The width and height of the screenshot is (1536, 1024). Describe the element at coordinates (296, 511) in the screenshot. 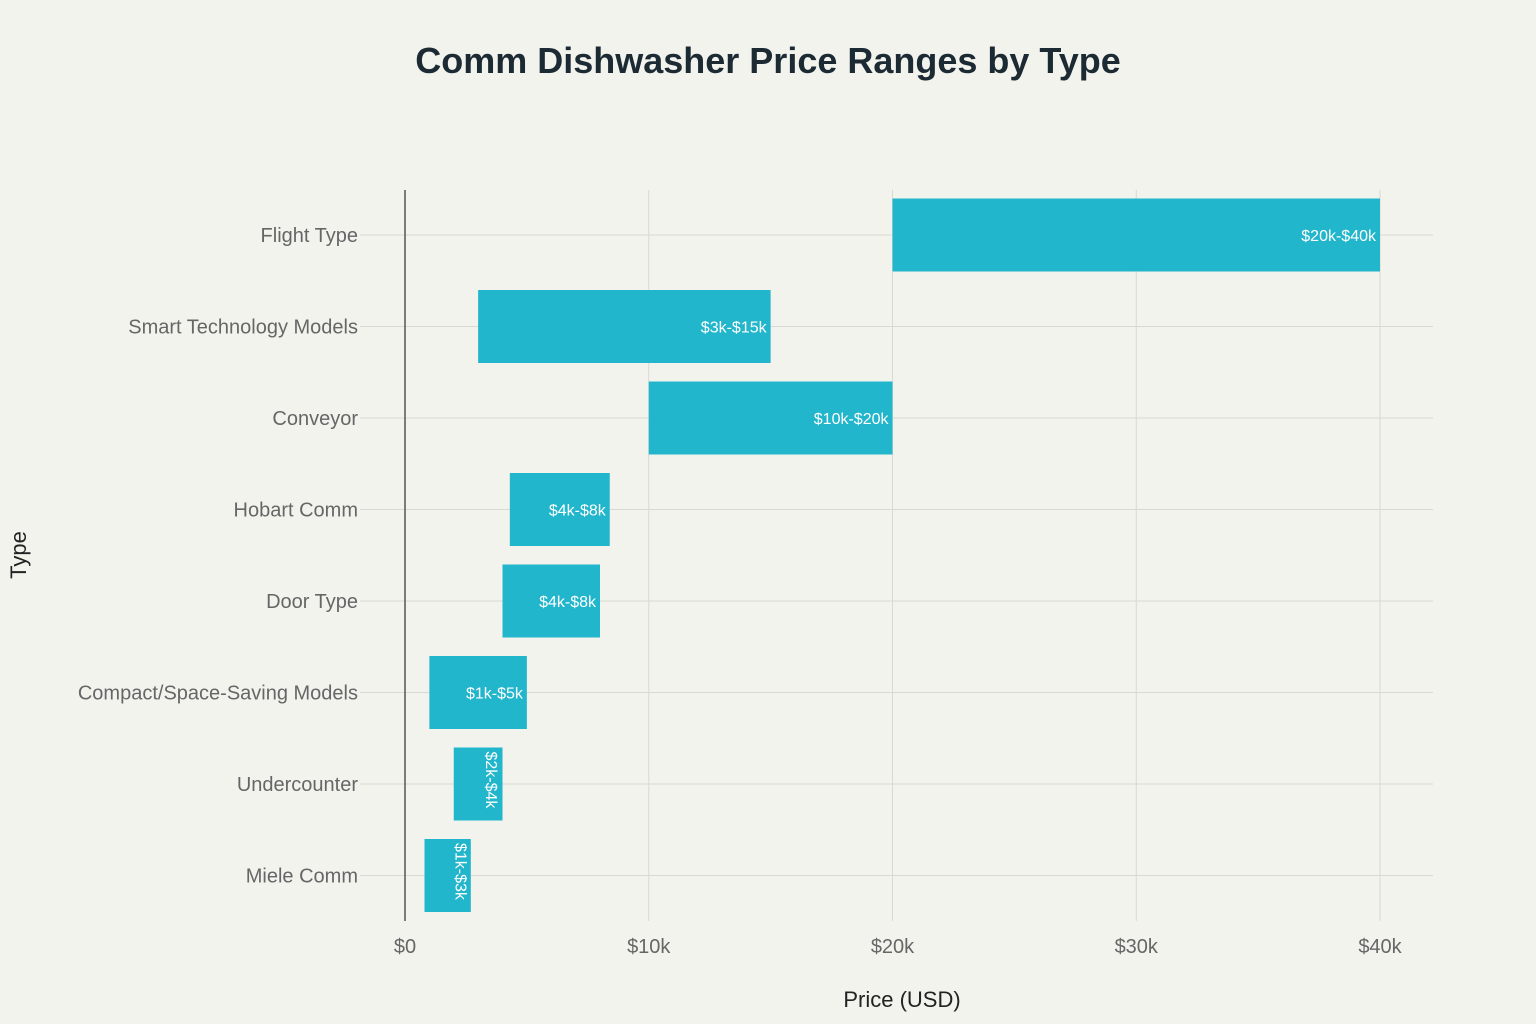

I see `y-tick-label: Hobart Comm` at that location.